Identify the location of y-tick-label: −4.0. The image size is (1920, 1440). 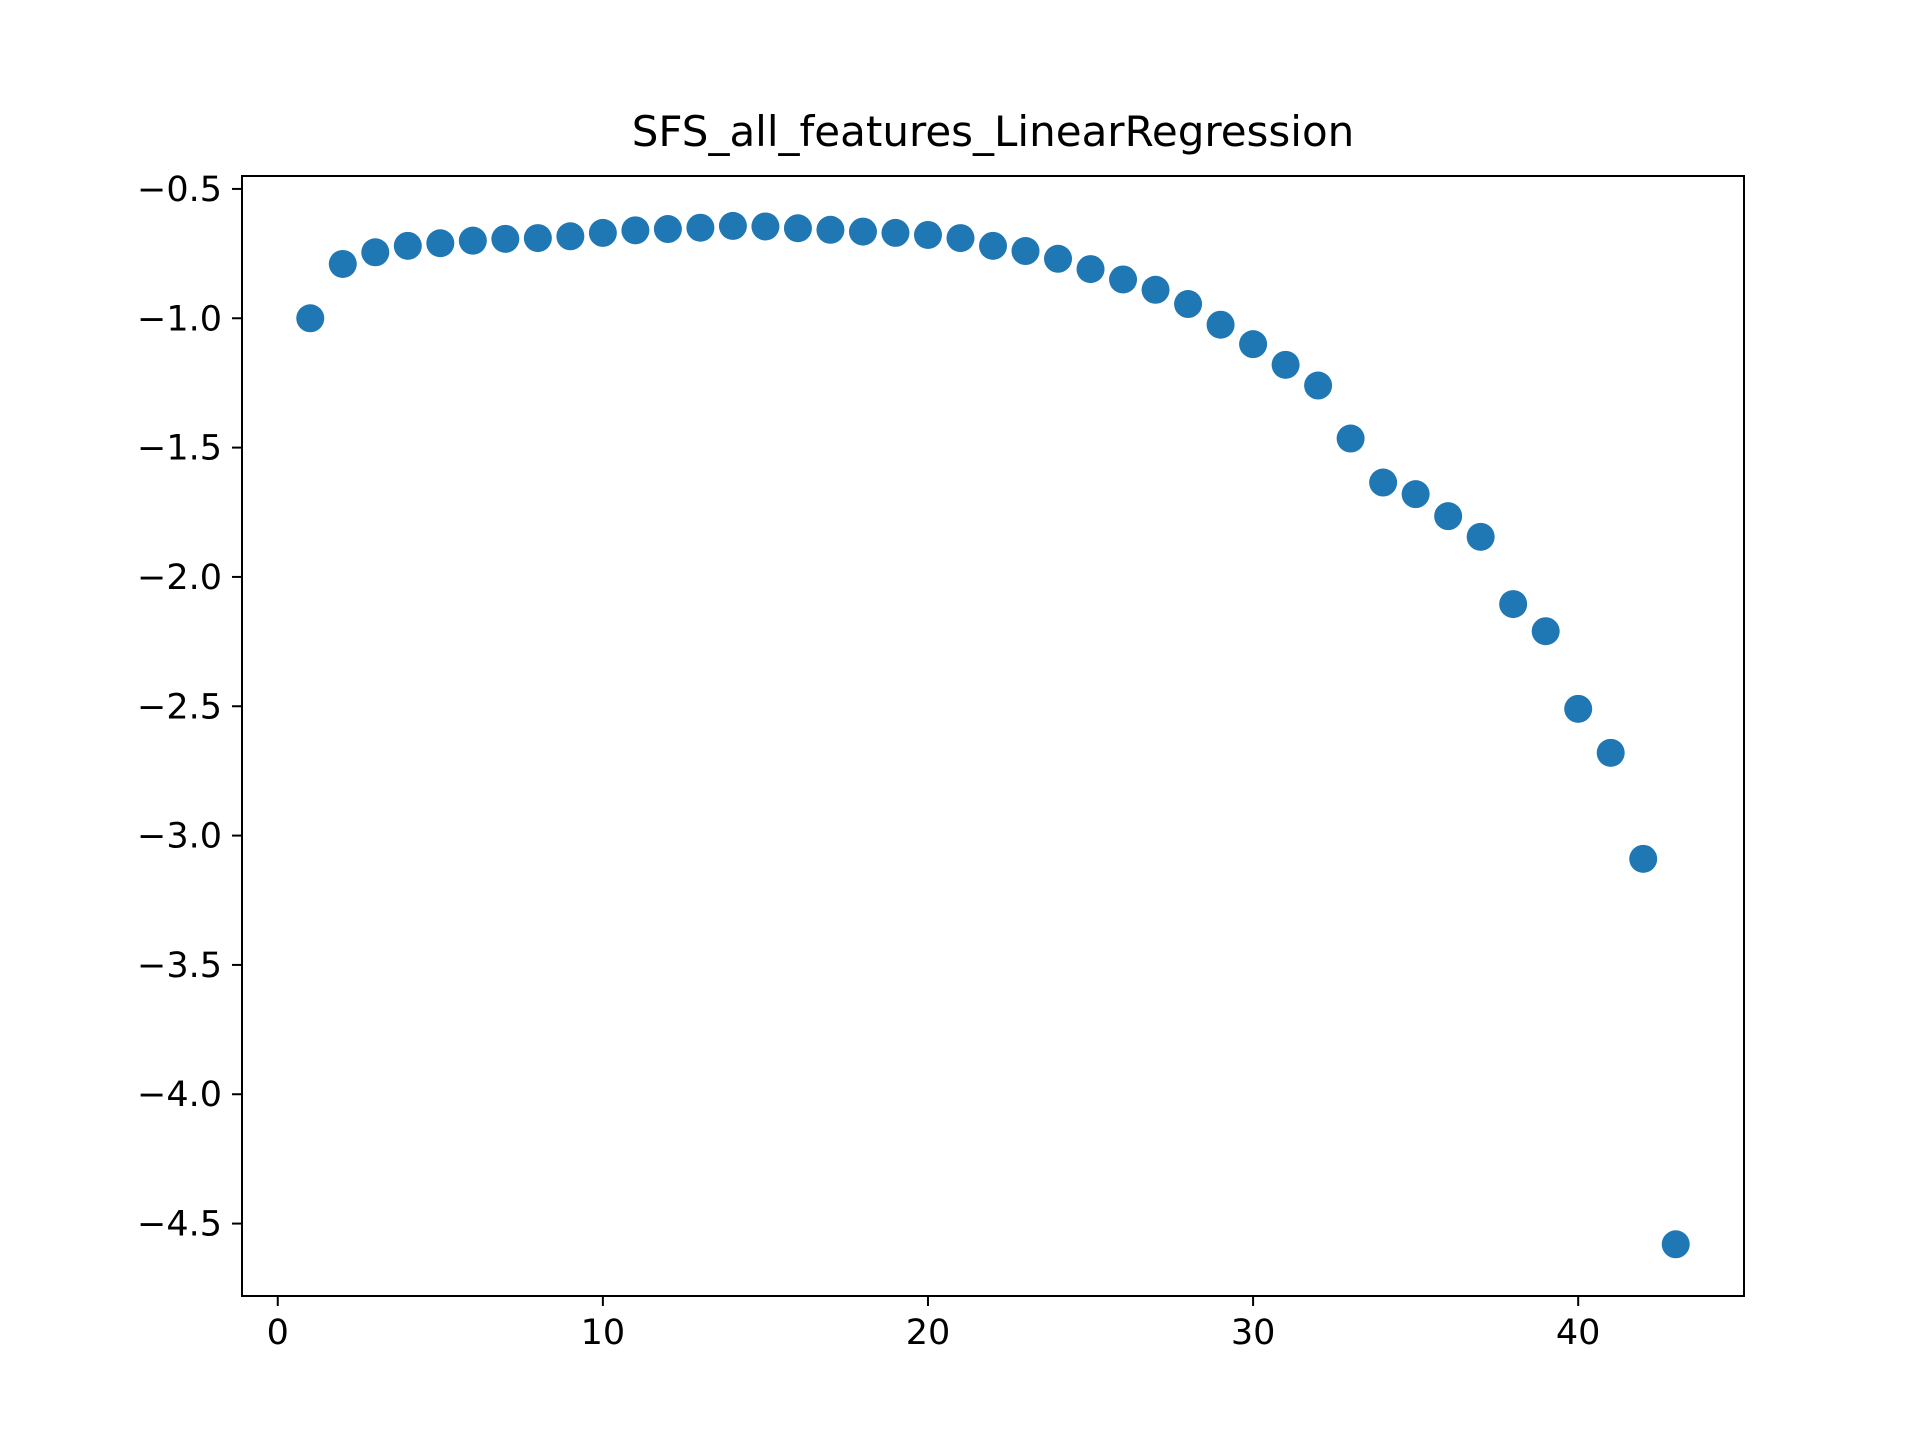
(179, 1095).